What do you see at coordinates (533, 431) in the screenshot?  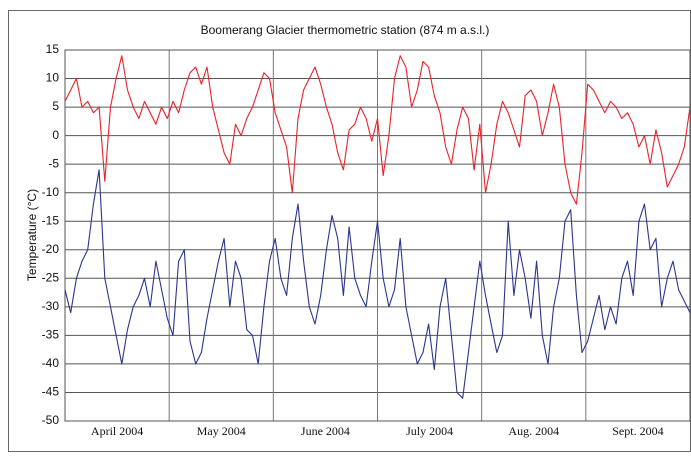 I see `x-tick-label: Aug. 2004` at bounding box center [533, 431].